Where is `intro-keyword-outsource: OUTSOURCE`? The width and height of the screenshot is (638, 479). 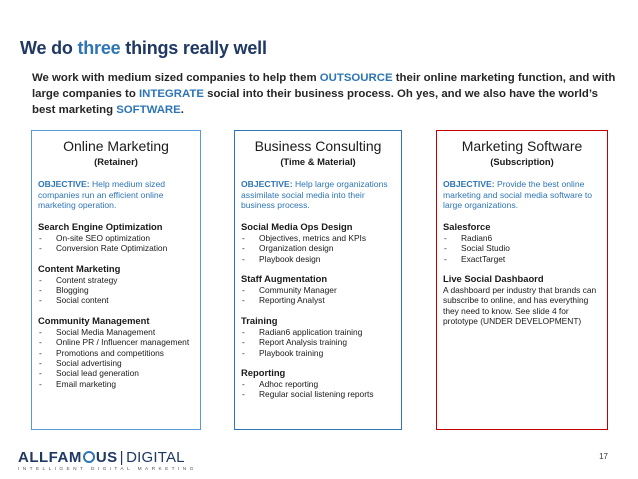 intro-keyword-outsource: OUTSOURCE is located at coordinates (356, 78).